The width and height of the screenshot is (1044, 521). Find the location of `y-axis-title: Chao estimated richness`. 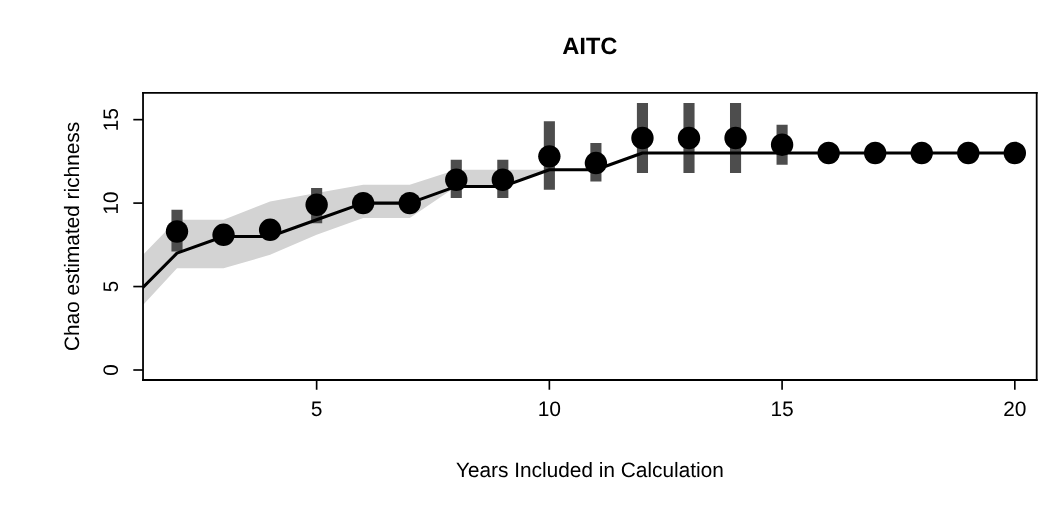

y-axis-title: Chao estimated richness is located at coordinates (71, 236).